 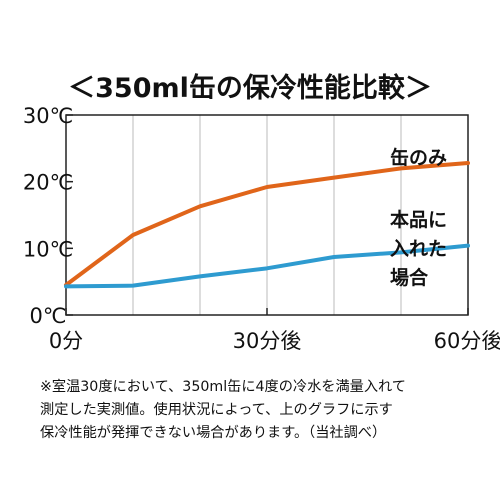 What do you see at coordinates (213, 433) in the screenshot?
I see `footnote-line-3: 保冷性能が発揮できない場合があります。（当社調べ）` at bounding box center [213, 433].